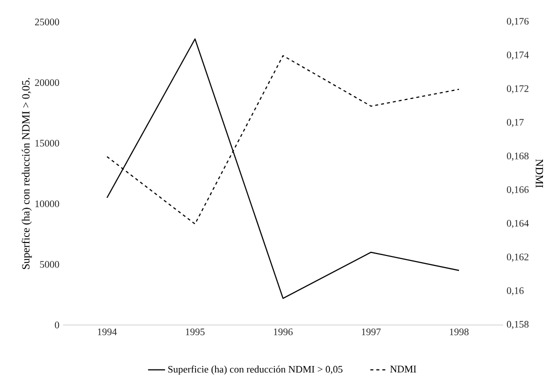  I want to click on x-tick-label: 1998, so click(459, 332).